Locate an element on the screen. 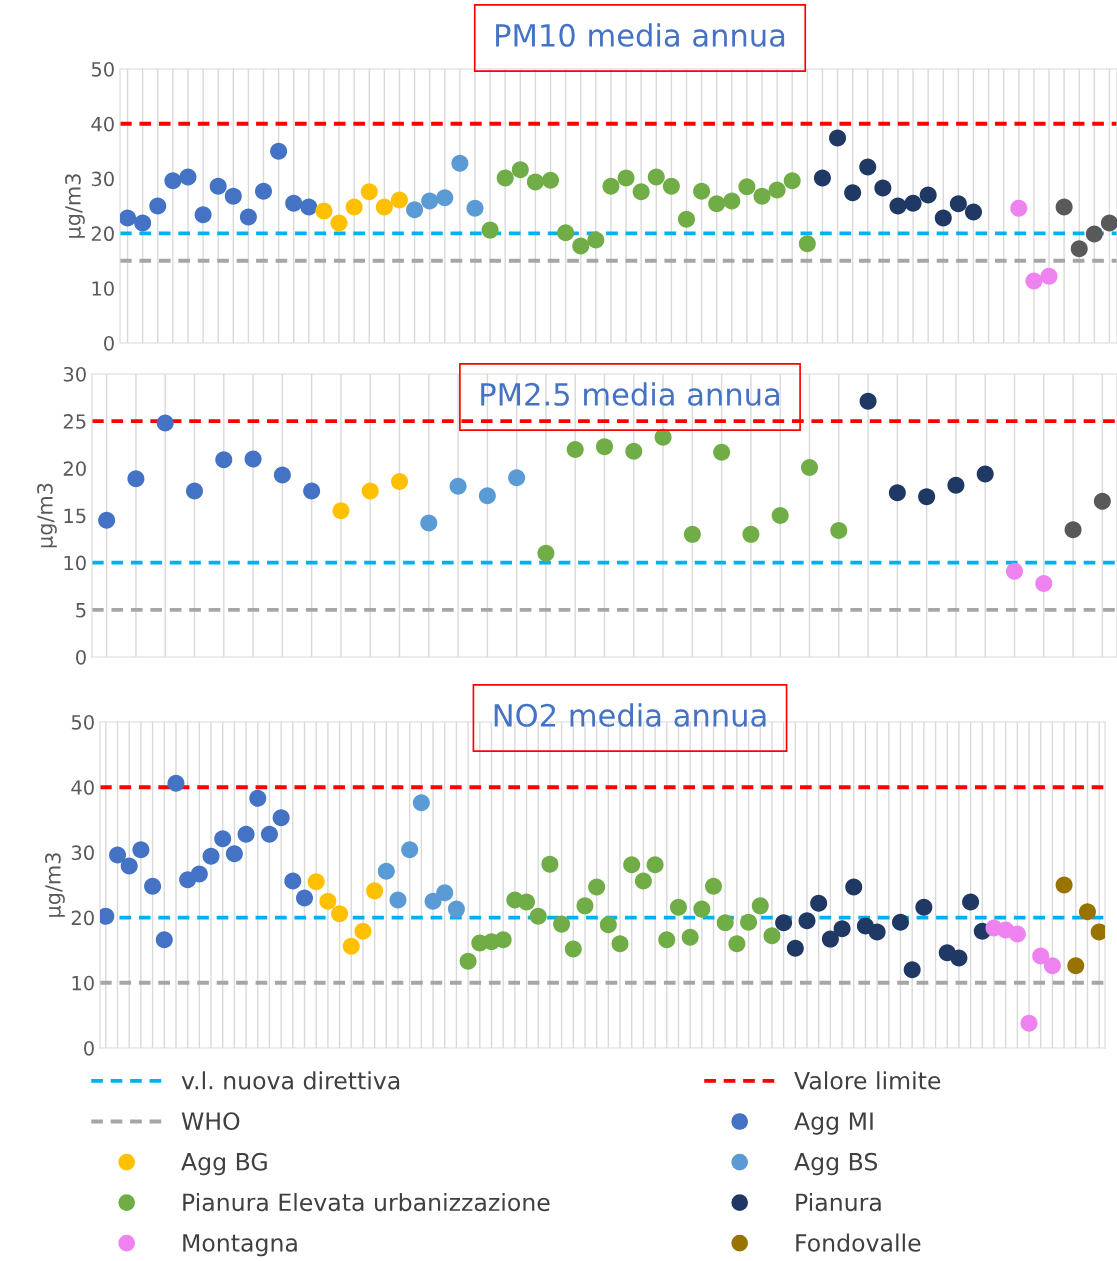 The height and width of the screenshot is (1261, 1117). y-axis-title: µg/m3 is located at coordinates (55, 885).